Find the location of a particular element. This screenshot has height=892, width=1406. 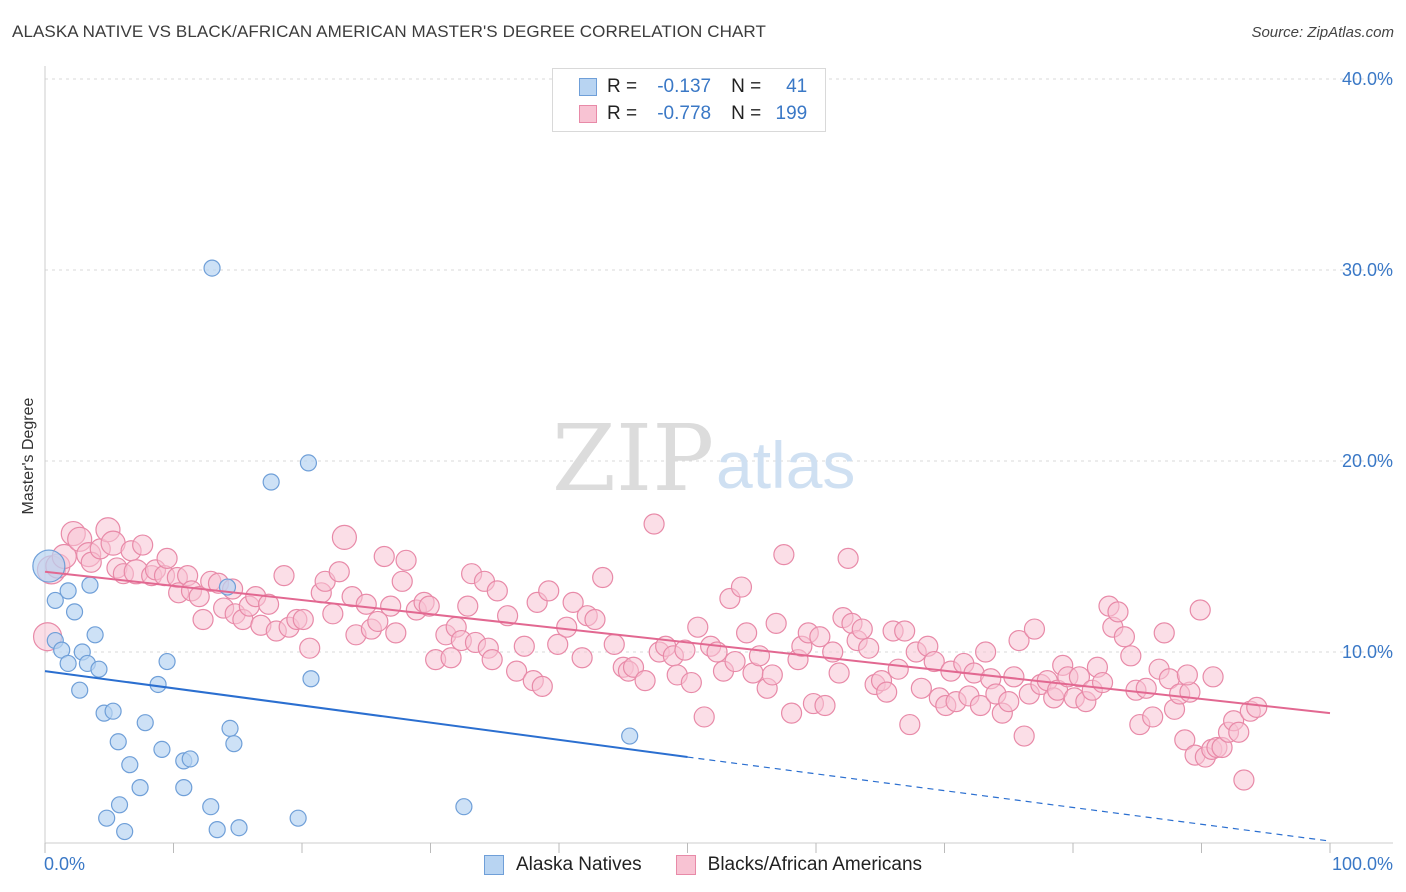

legend-n-value: 41 is located at coordinates (797, 86).